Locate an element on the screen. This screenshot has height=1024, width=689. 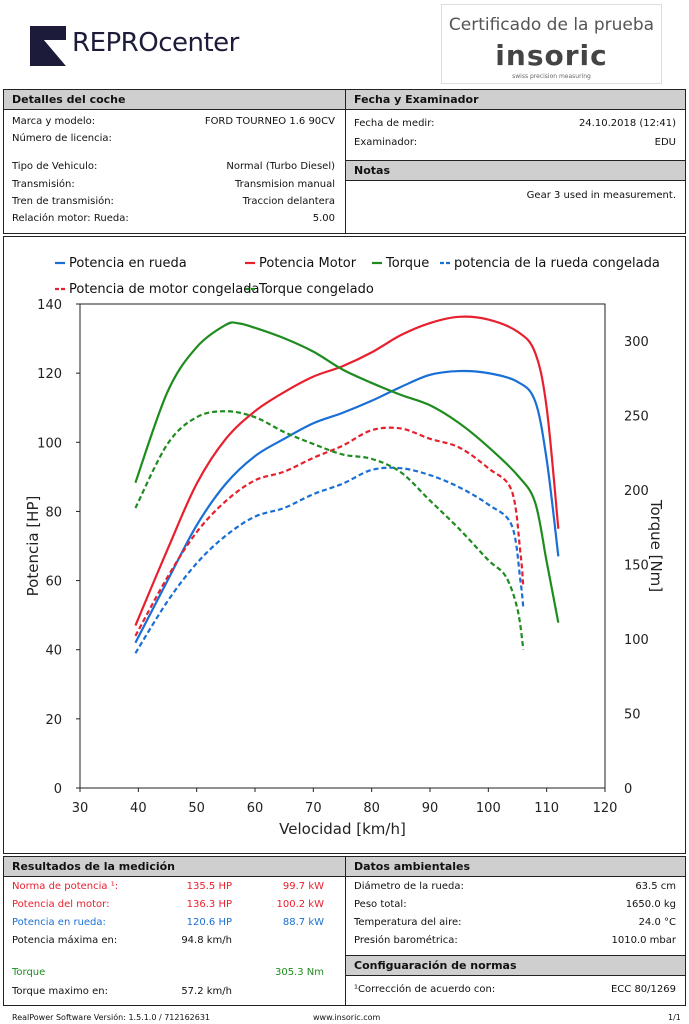
fecha-row-value: 24.10.2018 (12:41) is located at coordinates (627, 123).